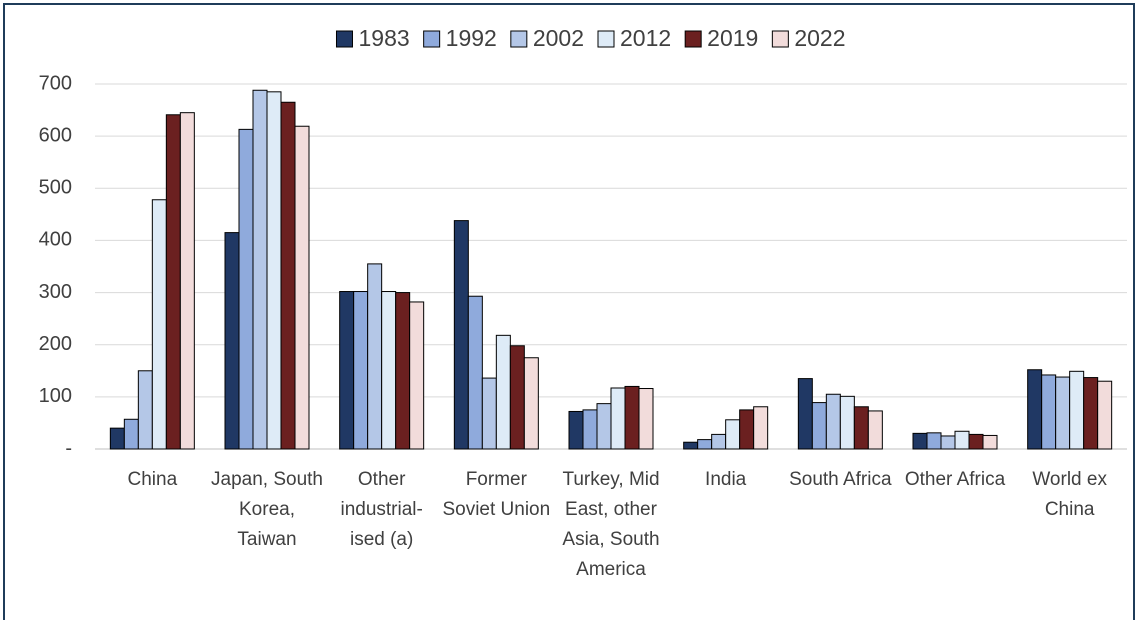  Describe the element at coordinates (840, 479) in the screenshot. I see `x-tick-label: South Africa` at that location.